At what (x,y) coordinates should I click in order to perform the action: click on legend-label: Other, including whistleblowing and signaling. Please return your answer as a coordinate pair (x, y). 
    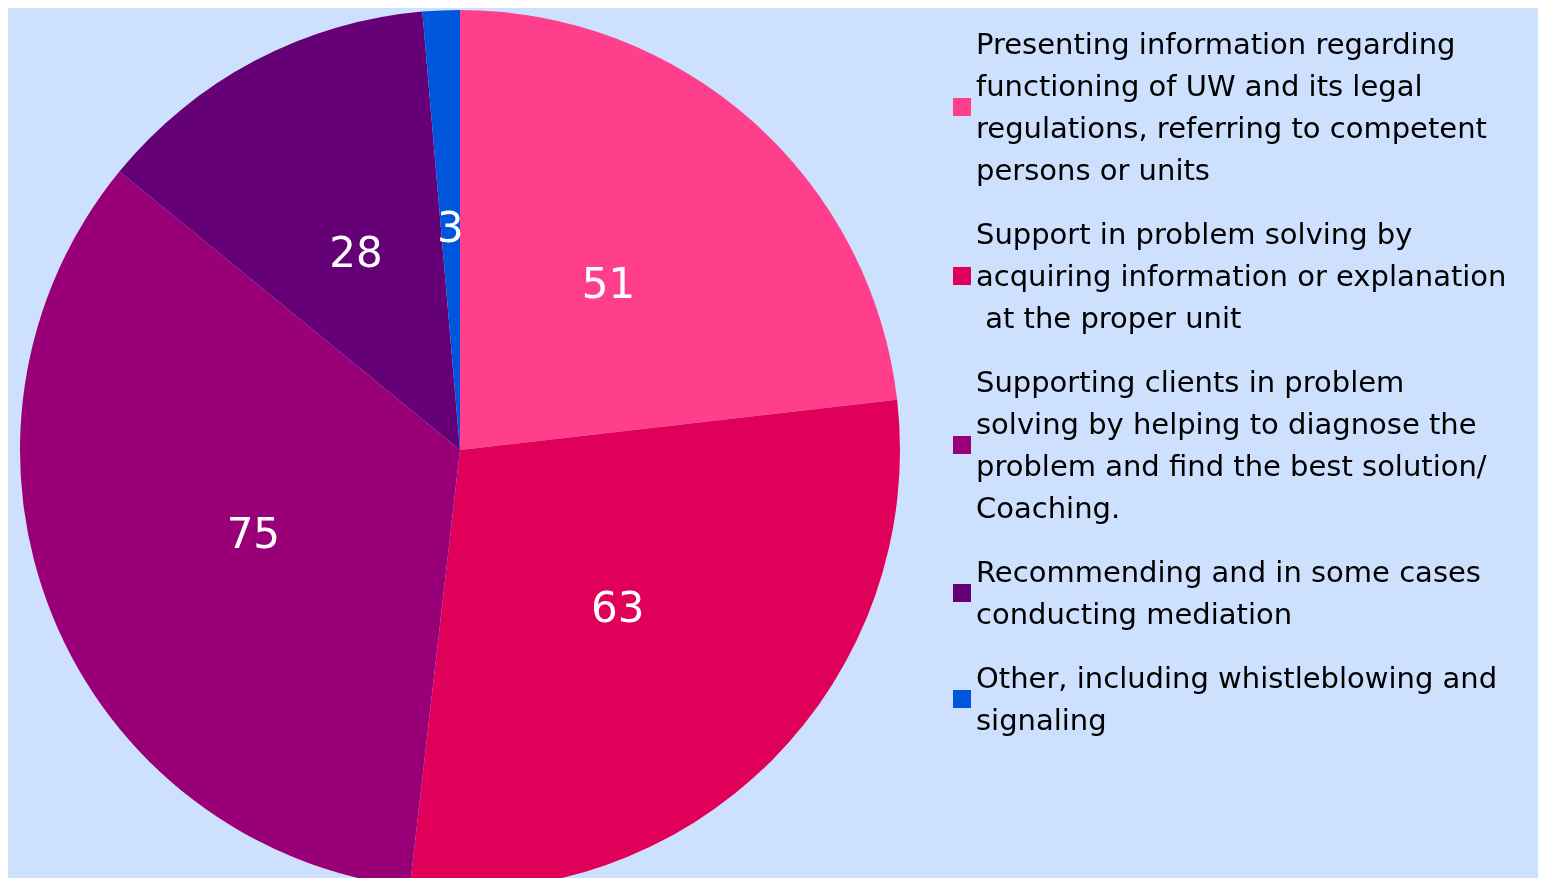
    Looking at the image, I should click on (1241, 699).